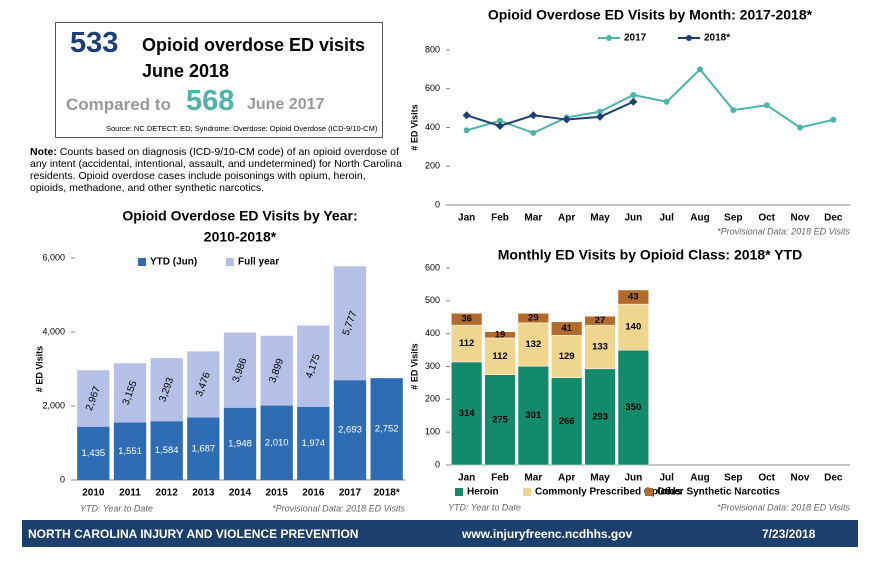  Describe the element at coordinates (733, 218) in the screenshot. I see `x-tick-label: Sep` at that location.